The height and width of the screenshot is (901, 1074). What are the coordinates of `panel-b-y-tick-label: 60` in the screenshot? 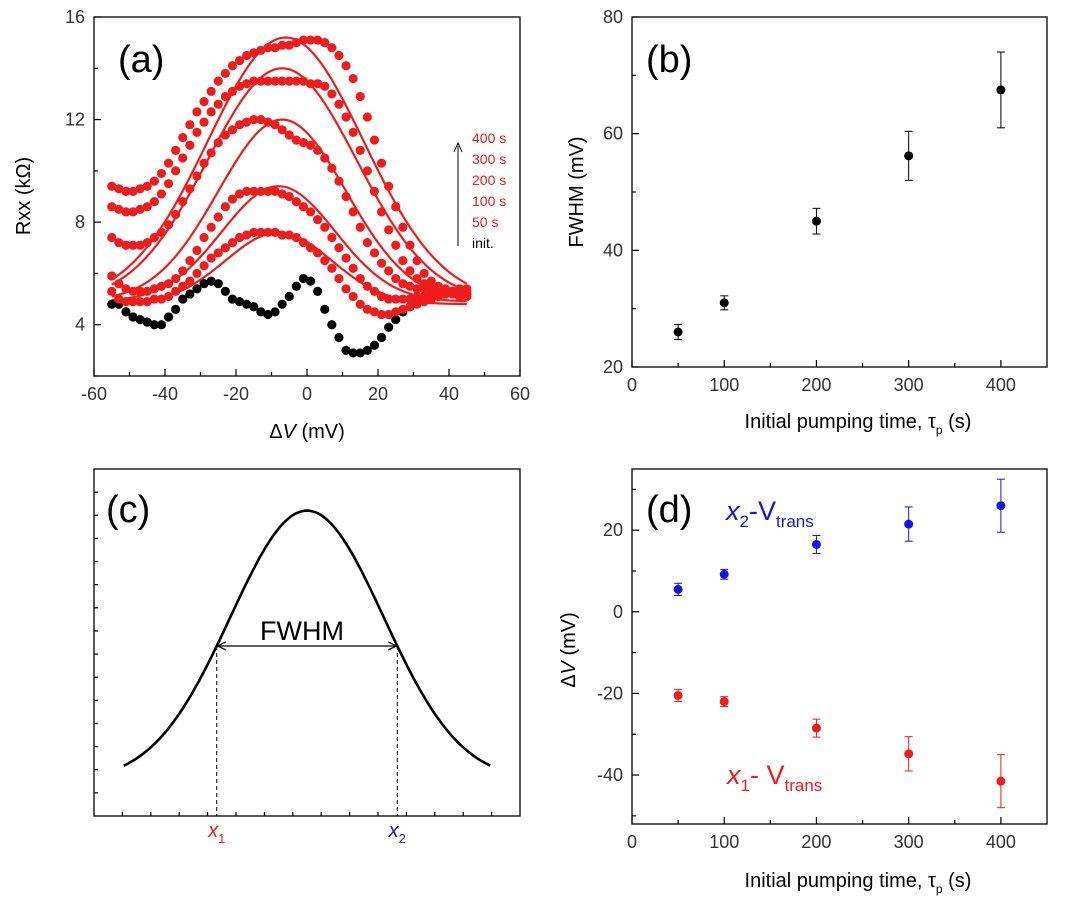 It's located at (613, 134).